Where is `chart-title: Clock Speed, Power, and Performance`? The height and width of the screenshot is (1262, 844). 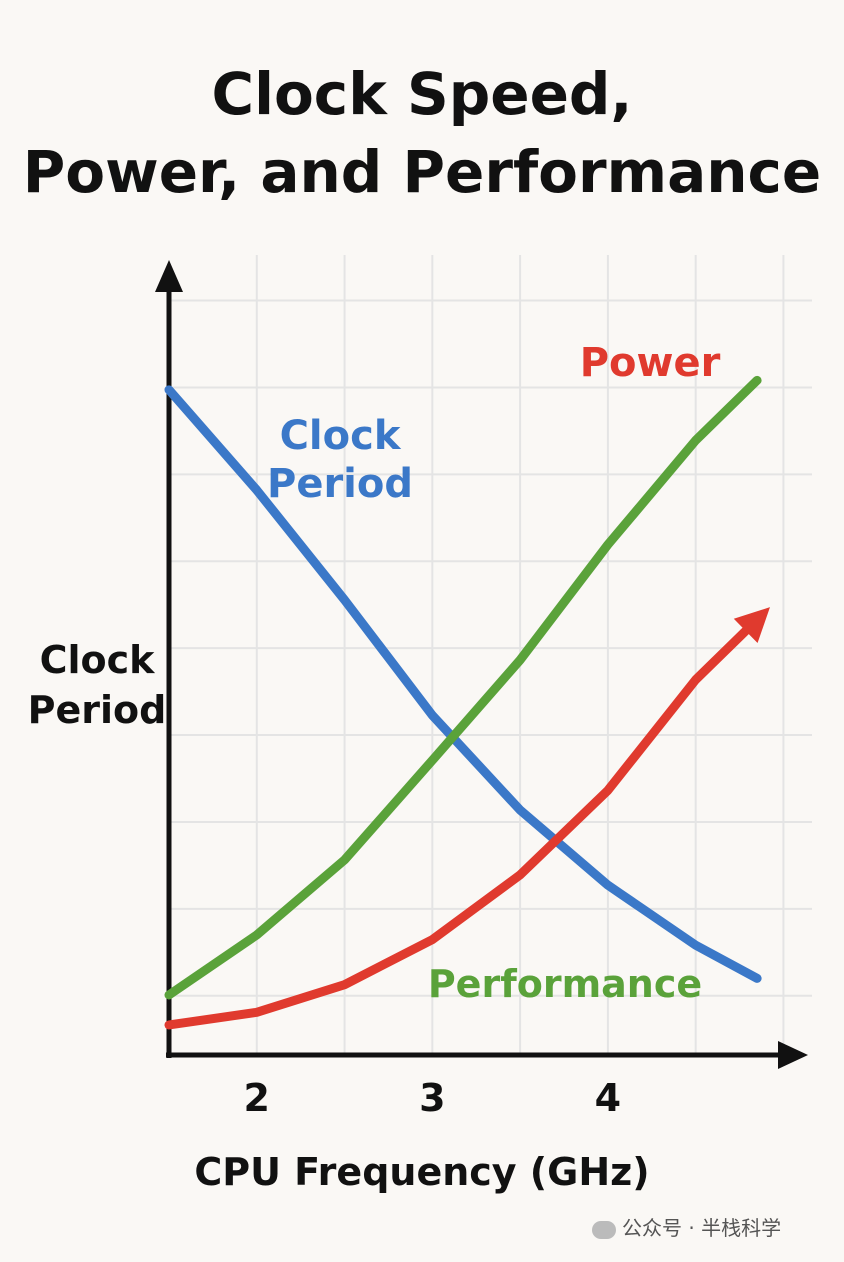 chart-title: Clock Speed, Power, and Performance is located at coordinates (422, 133).